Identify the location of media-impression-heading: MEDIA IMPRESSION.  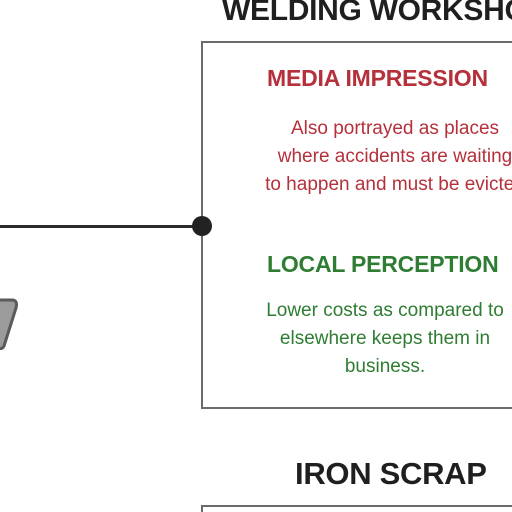
(377, 78).